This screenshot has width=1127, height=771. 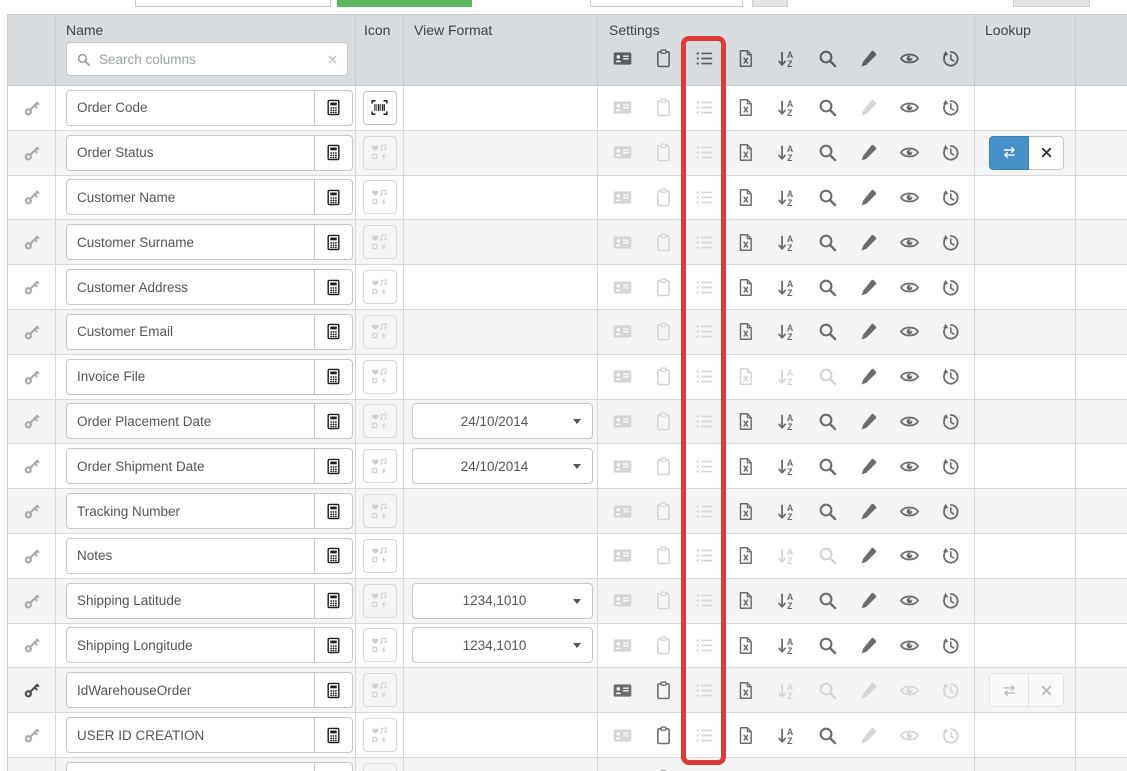 What do you see at coordinates (1009, 152) in the screenshot?
I see `lookup-swap-button` at bounding box center [1009, 152].